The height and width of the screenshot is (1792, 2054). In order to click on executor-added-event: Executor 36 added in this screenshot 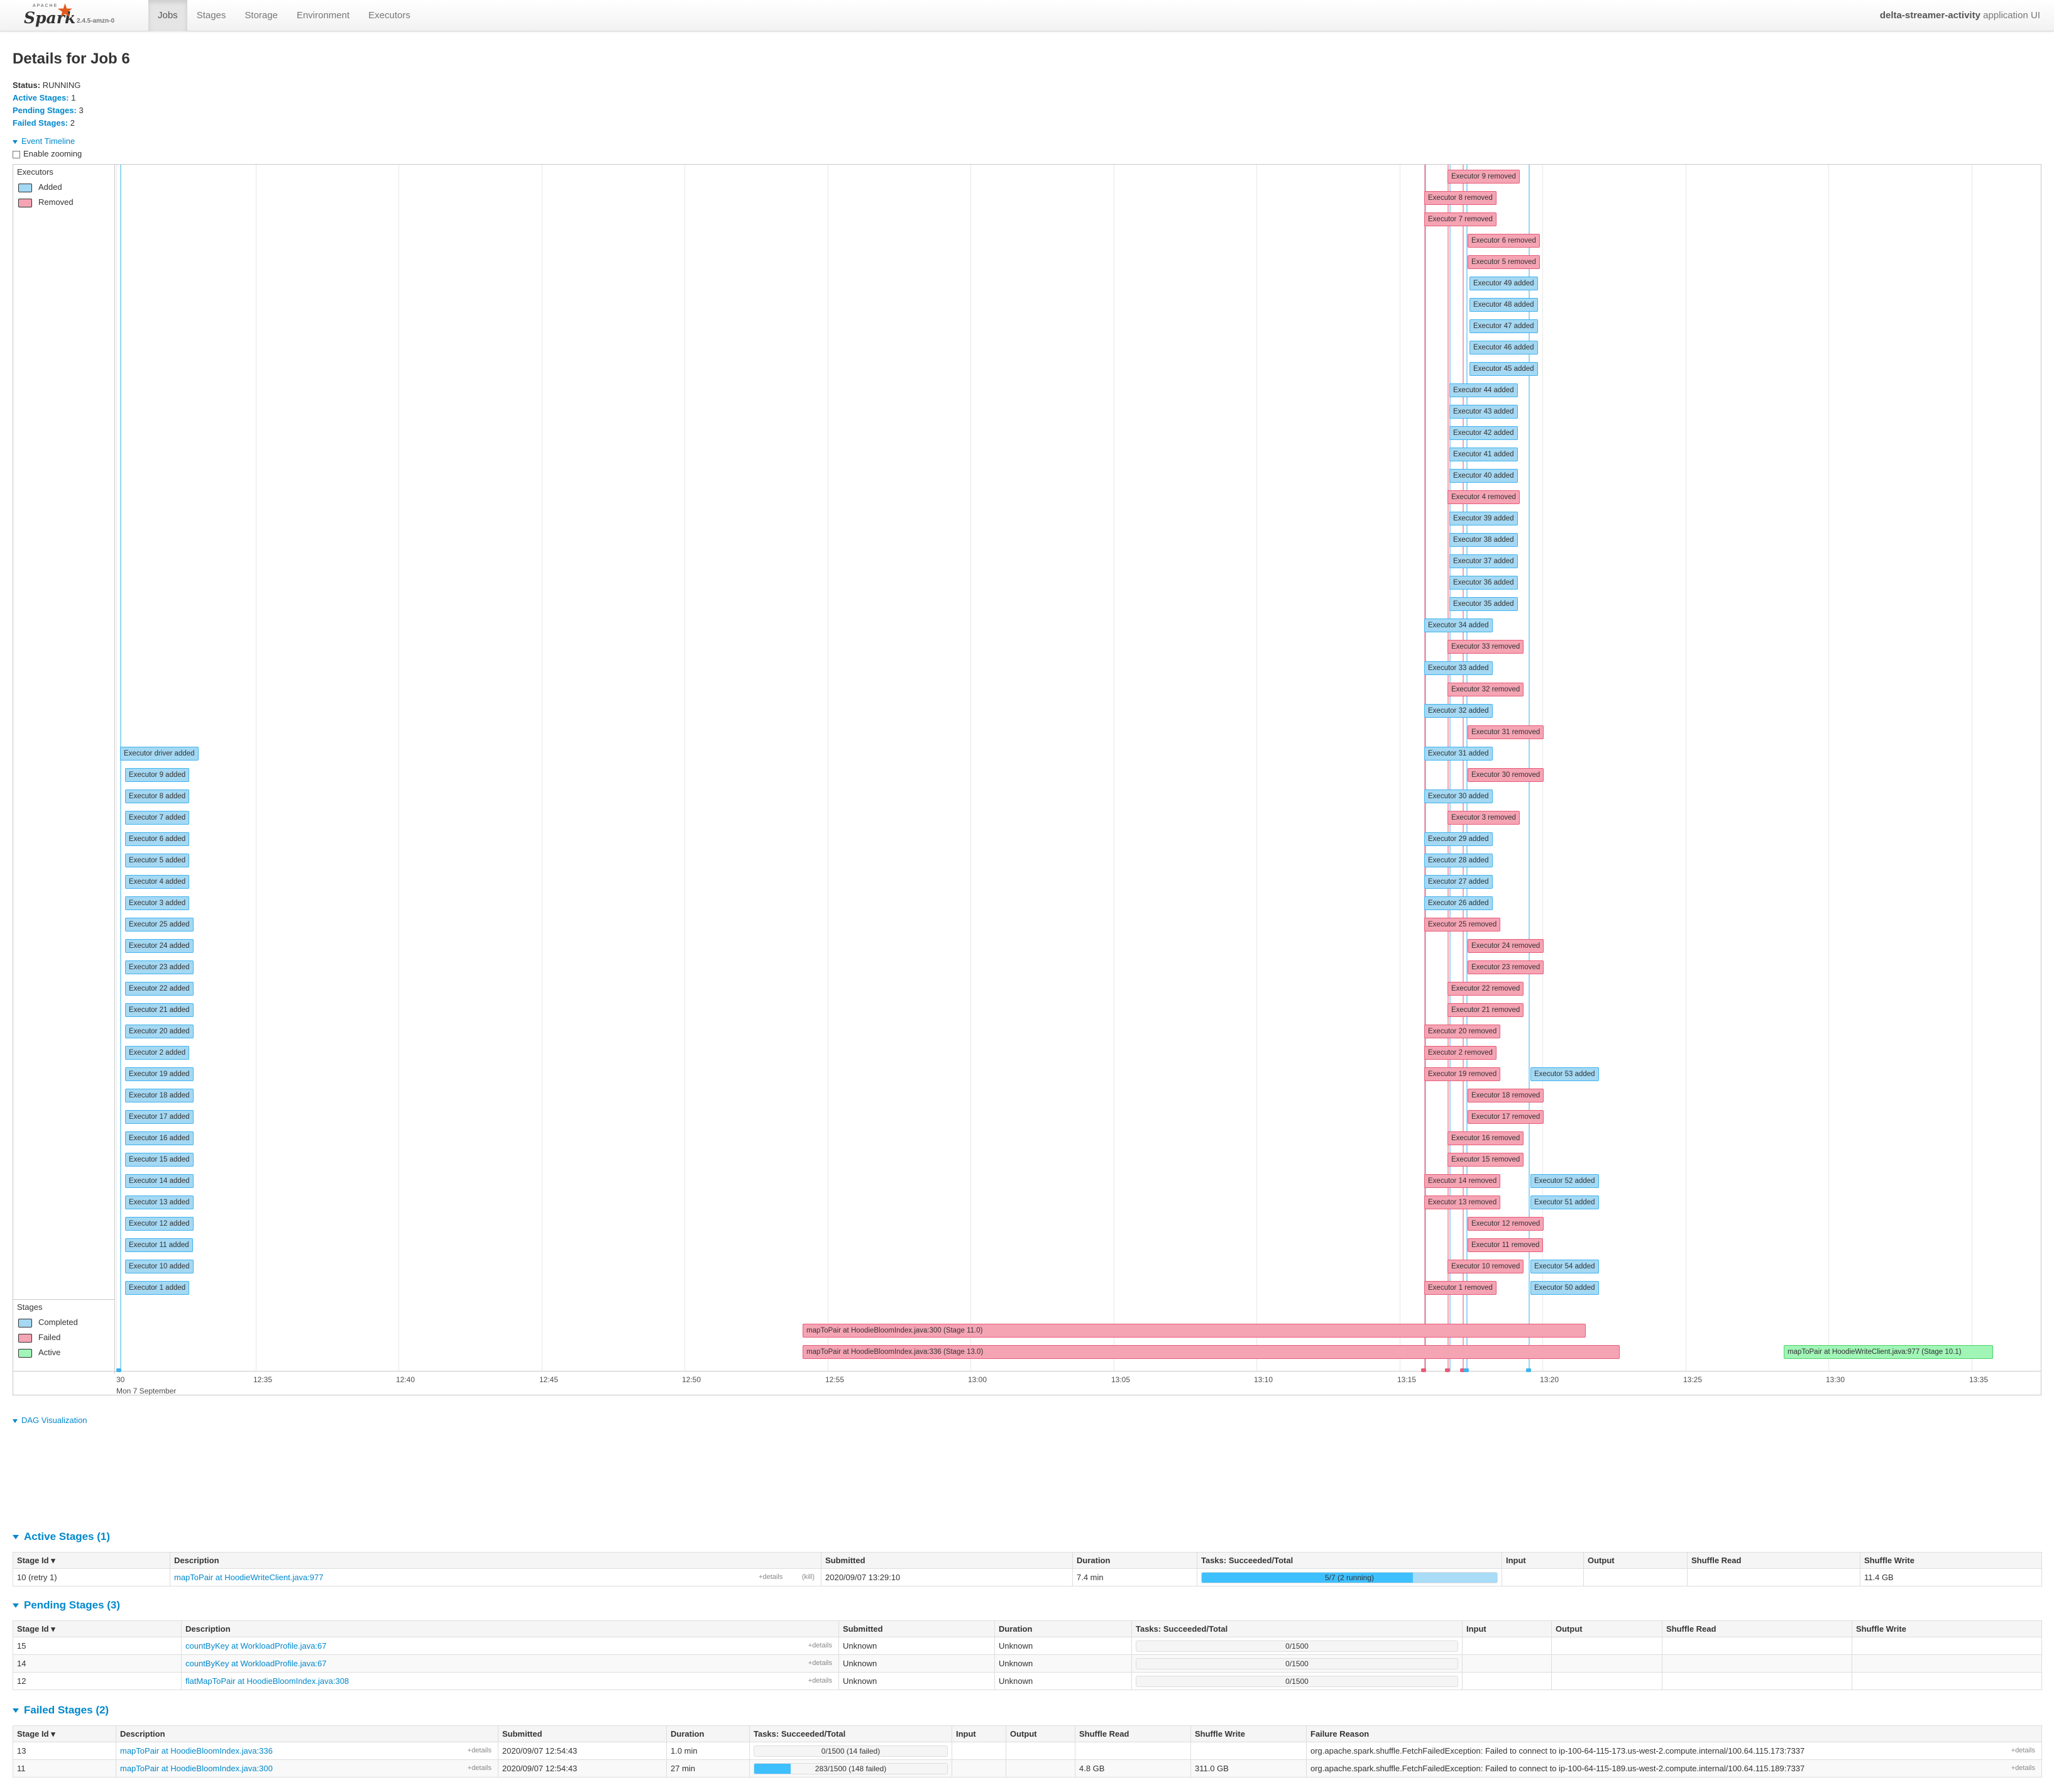, I will do `click(1484, 583)`.